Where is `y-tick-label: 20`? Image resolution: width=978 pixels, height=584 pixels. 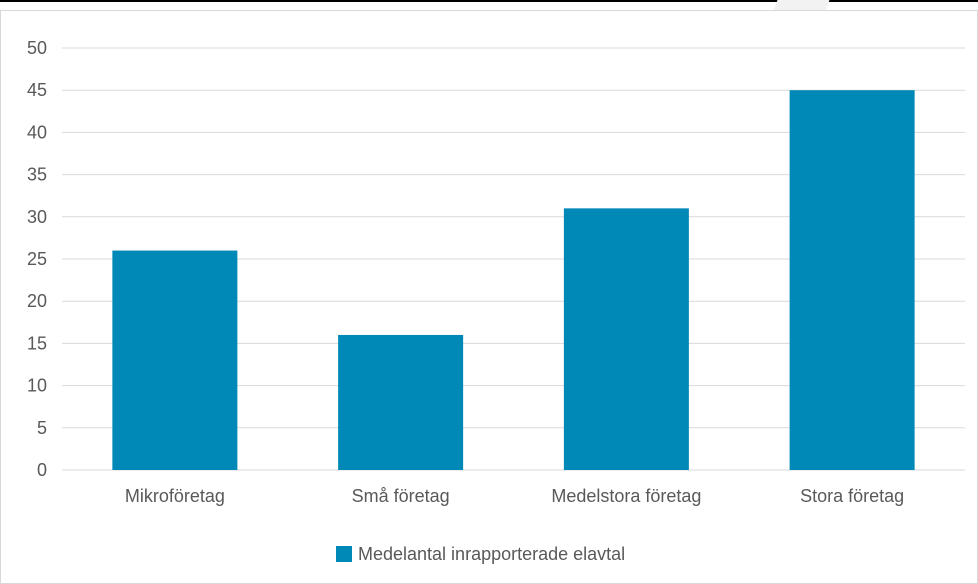
y-tick-label: 20 is located at coordinates (37, 301).